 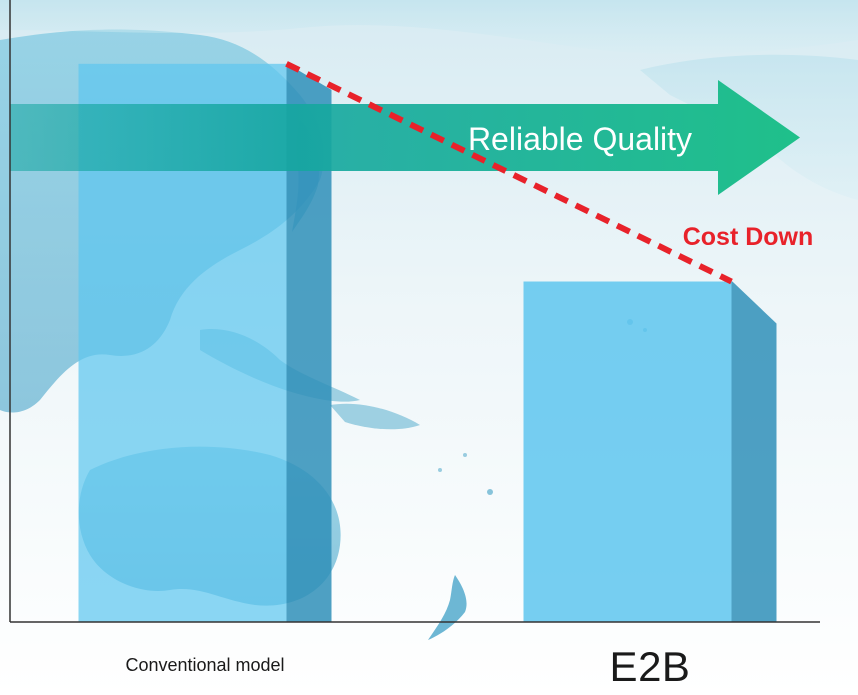 What do you see at coordinates (205, 665) in the screenshot?
I see `category-label-conventional-model: Conventional model` at bounding box center [205, 665].